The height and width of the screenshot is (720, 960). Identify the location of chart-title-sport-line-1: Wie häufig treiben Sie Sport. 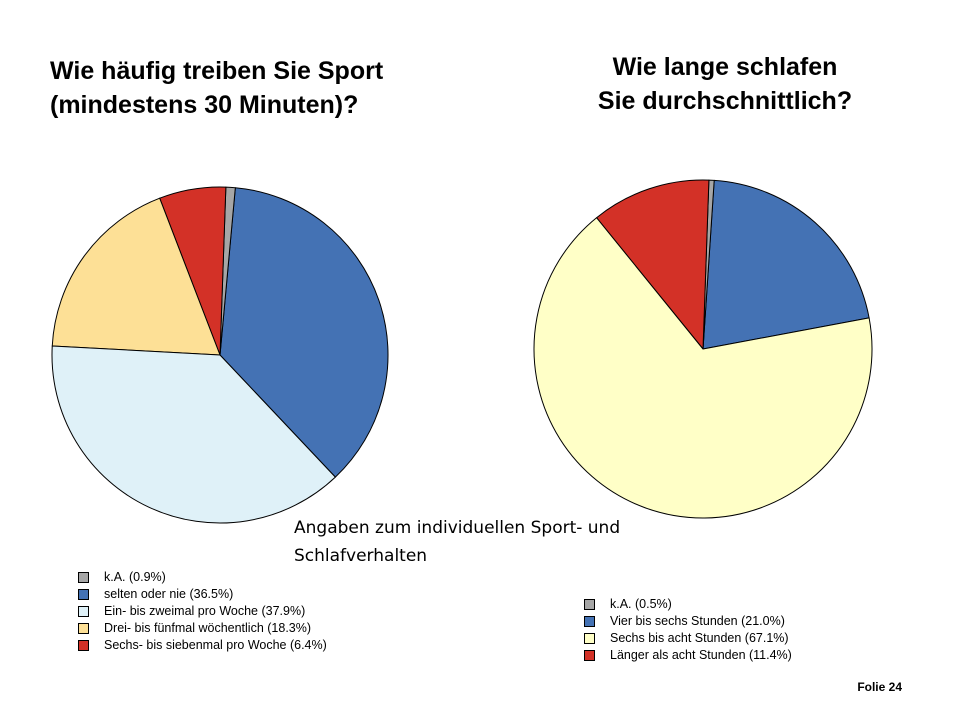
(217, 71).